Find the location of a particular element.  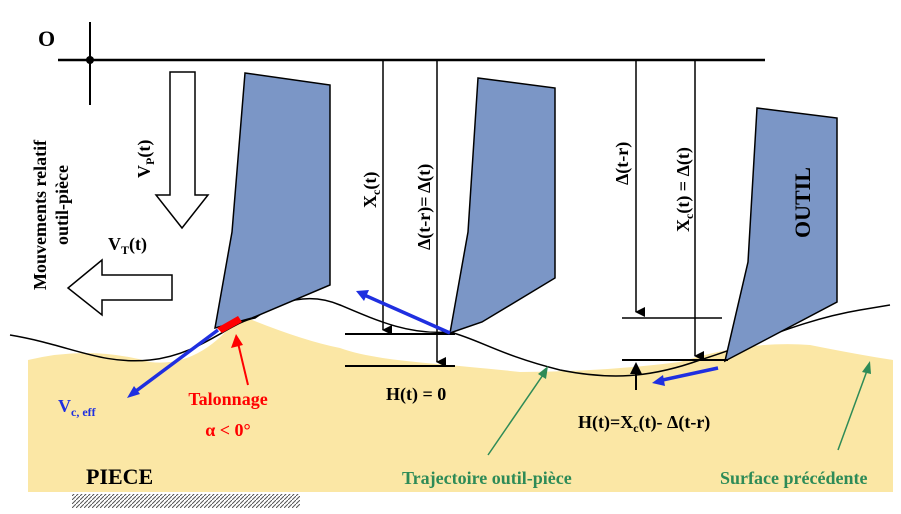

h-up-arrowhead is located at coordinates (636, 368).